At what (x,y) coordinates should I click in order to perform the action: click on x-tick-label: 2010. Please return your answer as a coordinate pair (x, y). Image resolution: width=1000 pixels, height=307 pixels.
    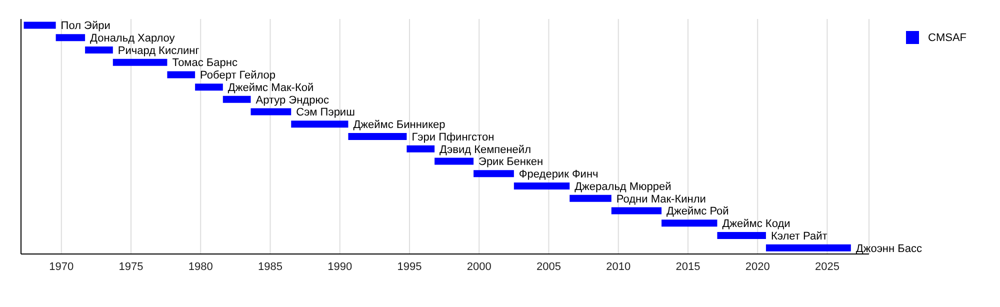
    Looking at the image, I should click on (618, 266).